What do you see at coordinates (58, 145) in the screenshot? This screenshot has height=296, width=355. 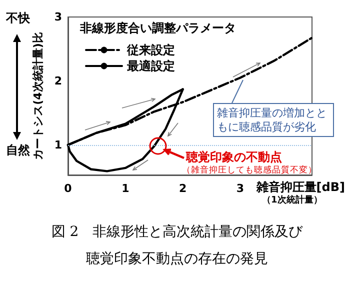 I see `y-tick-label: 1` at bounding box center [58, 145].